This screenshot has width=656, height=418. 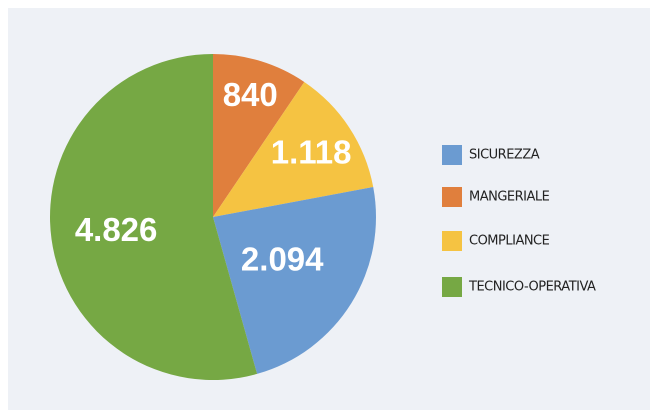 I want to click on value-label: 840, so click(x=250, y=94).